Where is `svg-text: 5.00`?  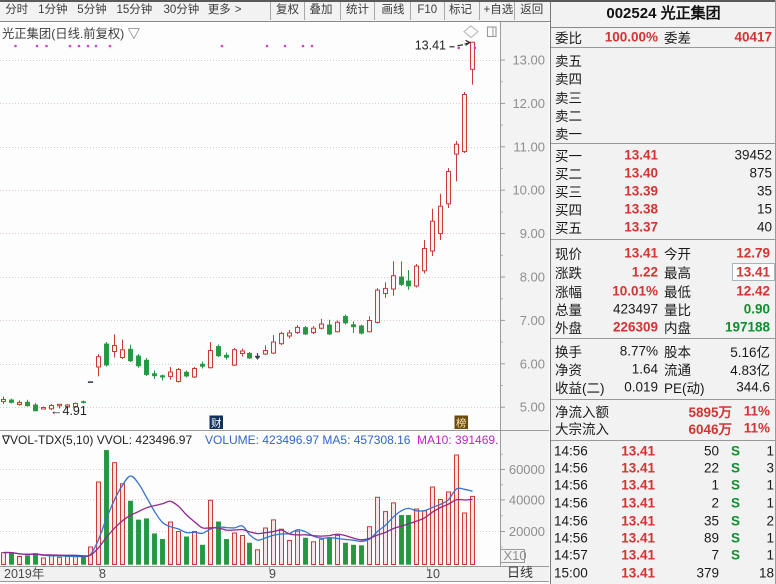
svg-text: 5.00 is located at coordinates (532, 407).